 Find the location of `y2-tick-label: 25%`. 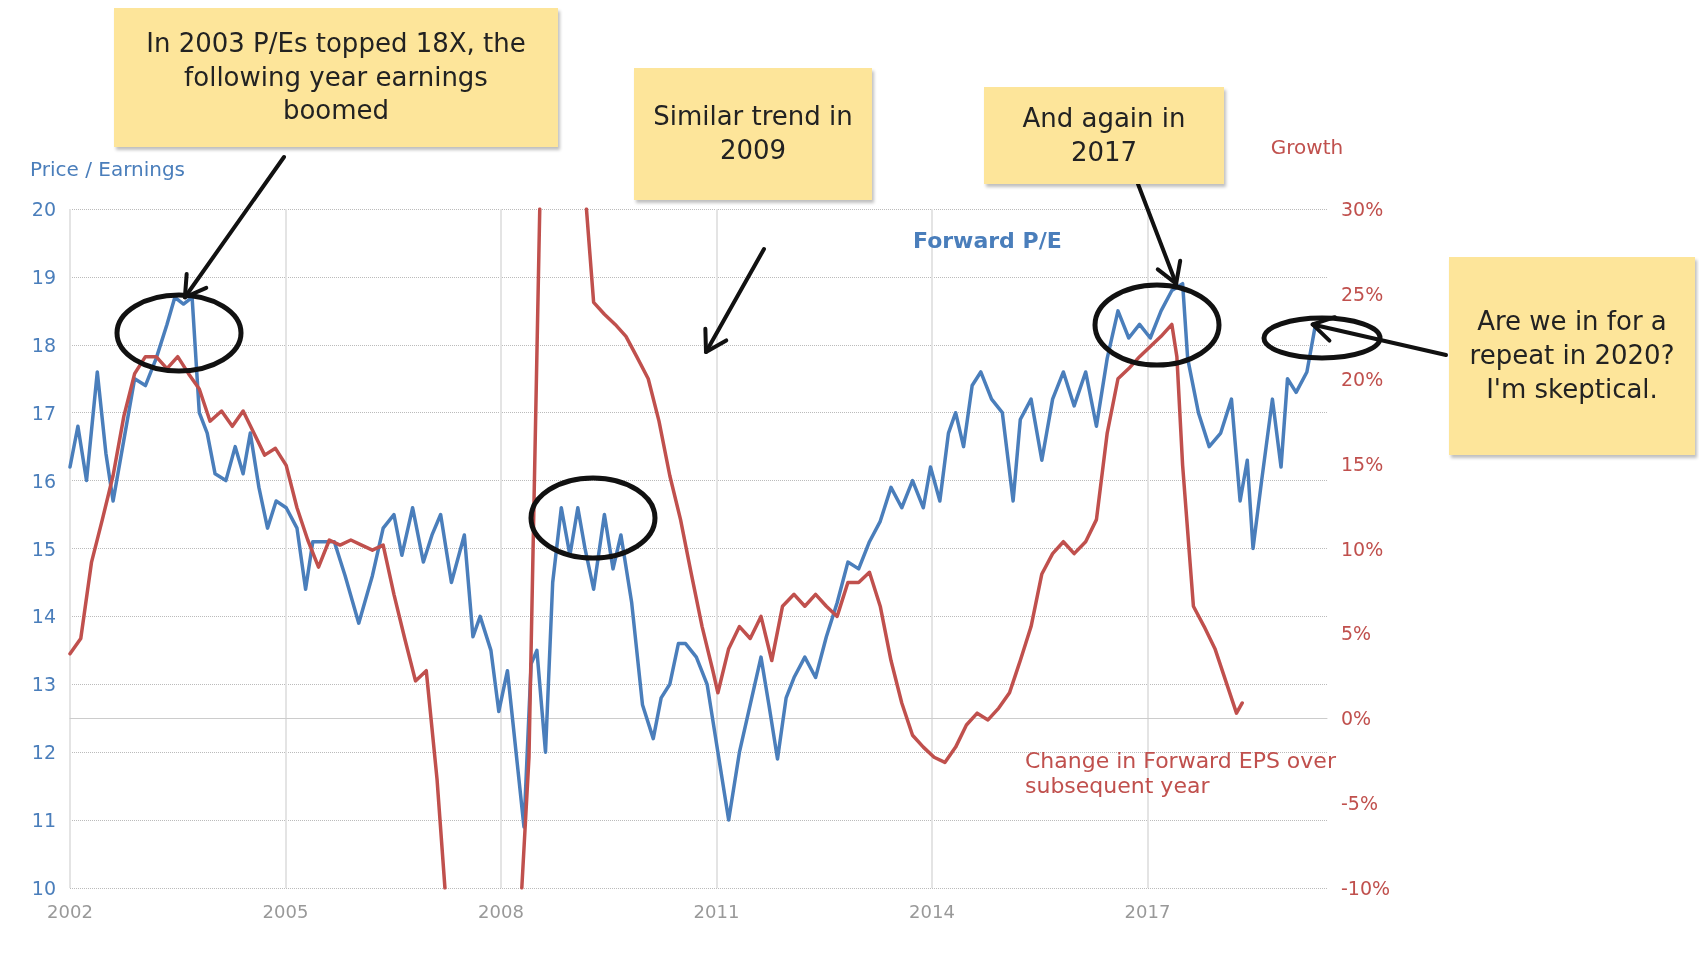

y2-tick-label: 25% is located at coordinates (1362, 293).